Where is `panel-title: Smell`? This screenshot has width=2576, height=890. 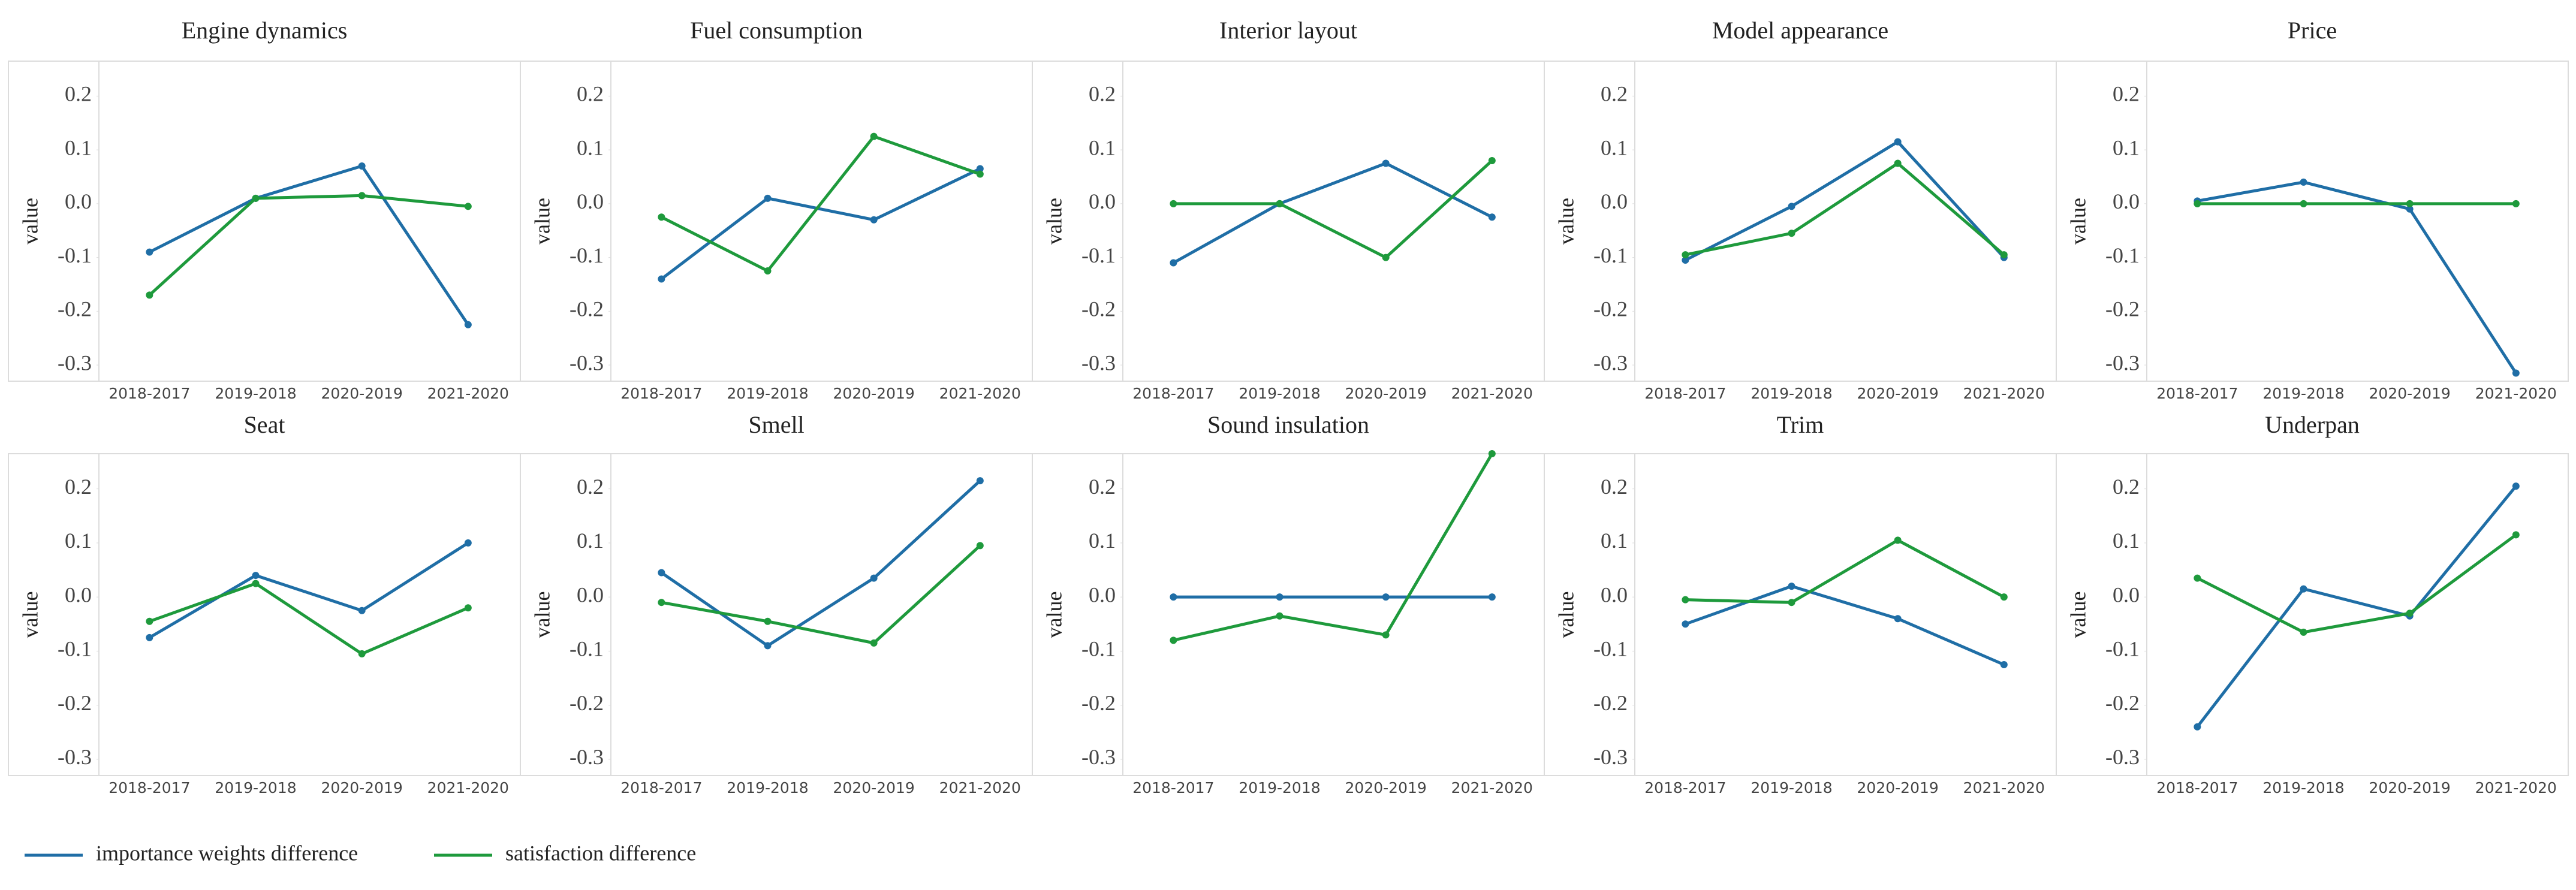 panel-title: Smell is located at coordinates (776, 425).